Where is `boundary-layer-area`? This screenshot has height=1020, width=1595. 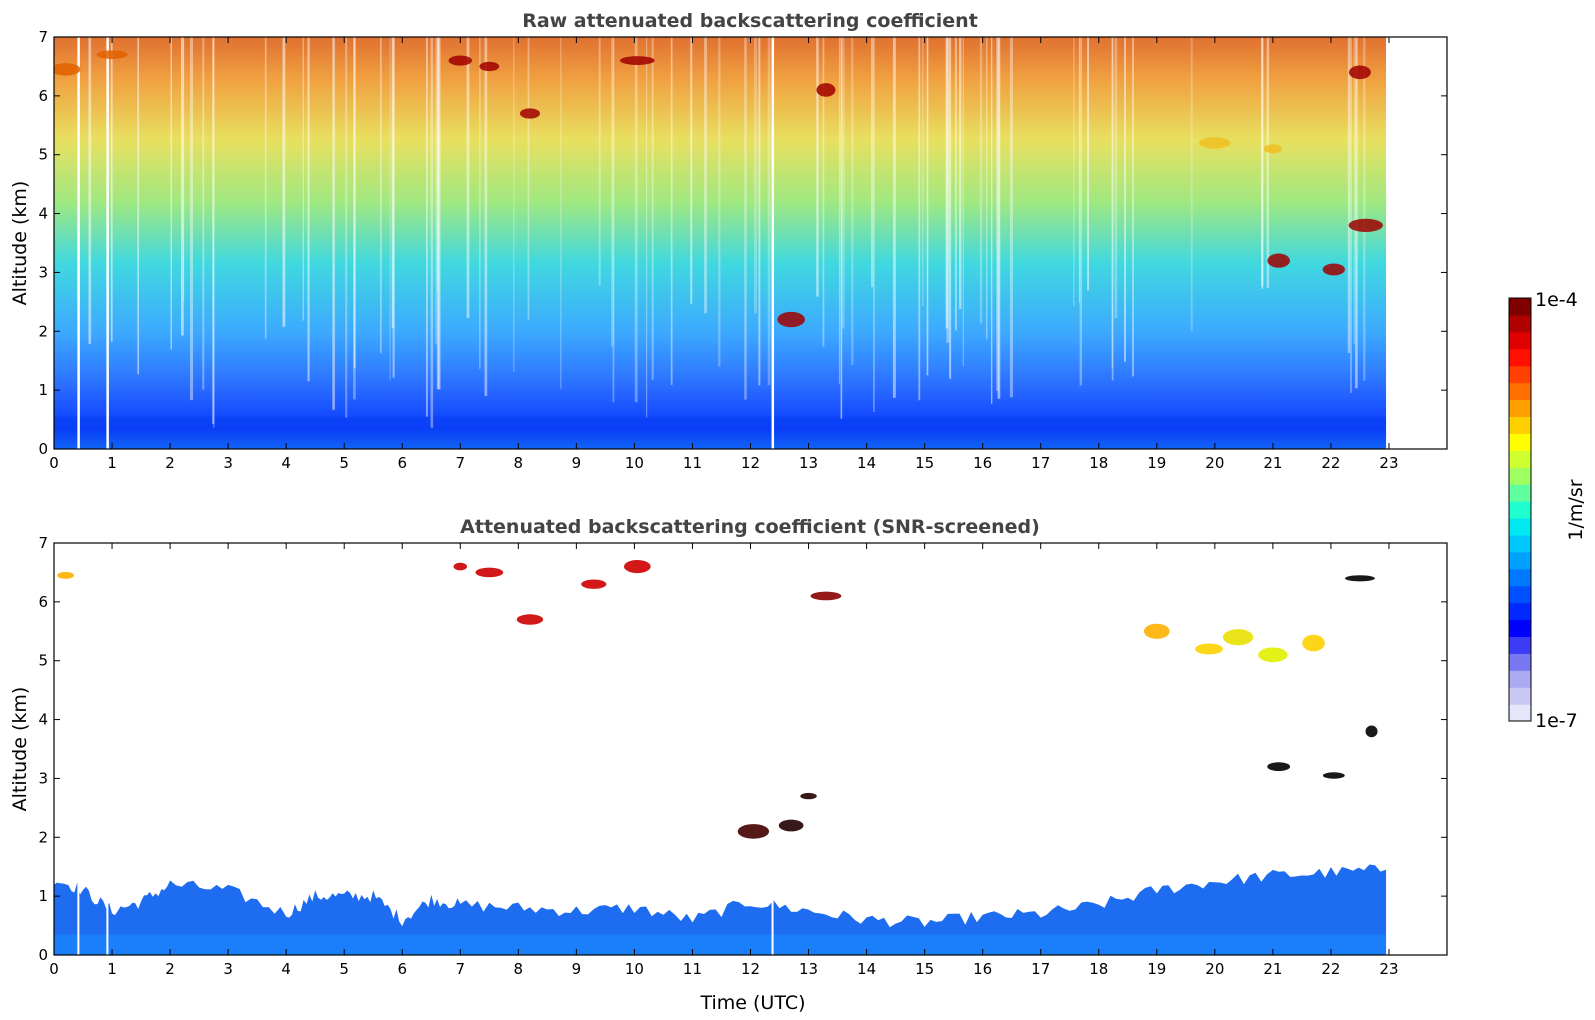
boundary-layer-area is located at coordinates (720, 909).